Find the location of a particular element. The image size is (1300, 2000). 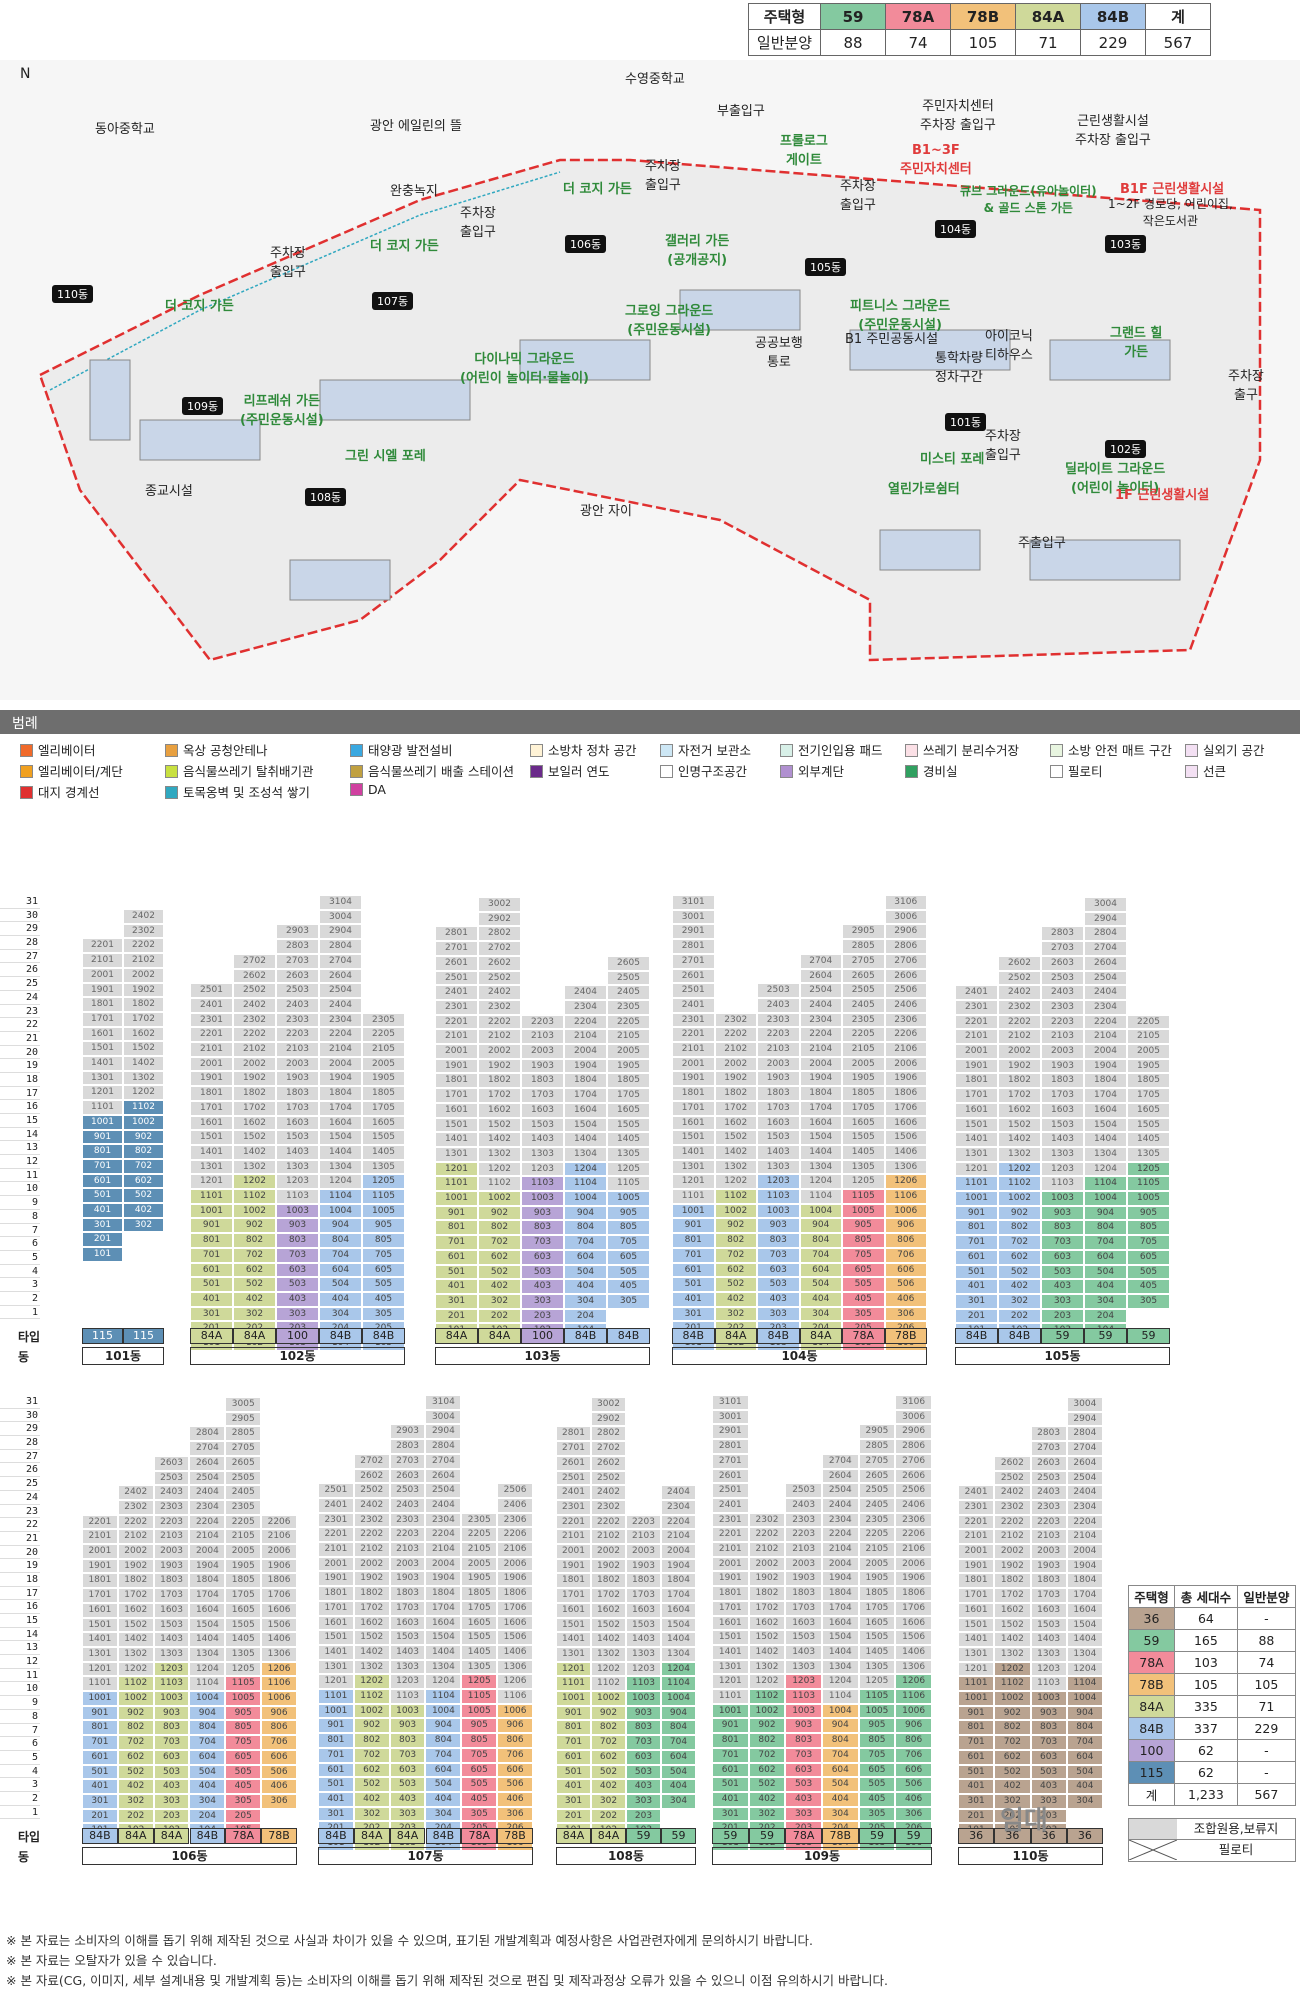

unit-cell: 2405 is located at coordinates (877, 1505).